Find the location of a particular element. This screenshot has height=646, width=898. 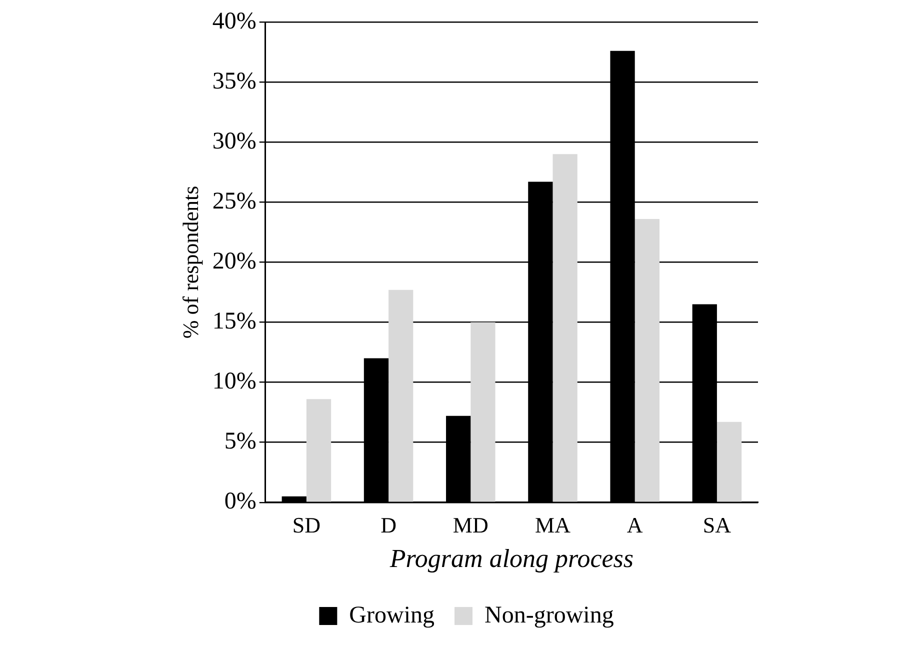

legend-label: Non-growing is located at coordinates (549, 615).